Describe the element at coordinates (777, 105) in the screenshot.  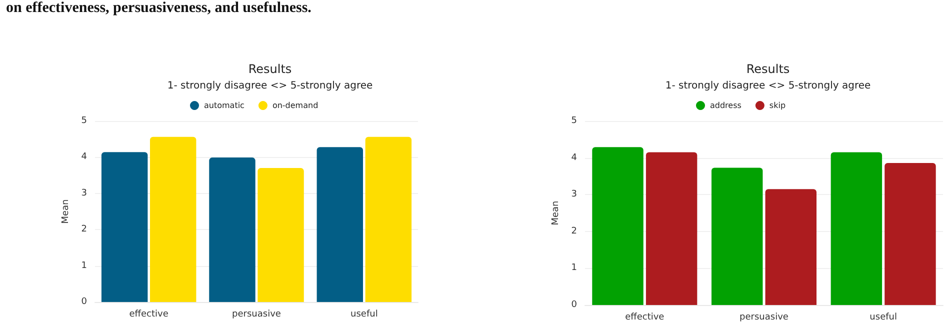
I see `legend-label: skip` at that location.